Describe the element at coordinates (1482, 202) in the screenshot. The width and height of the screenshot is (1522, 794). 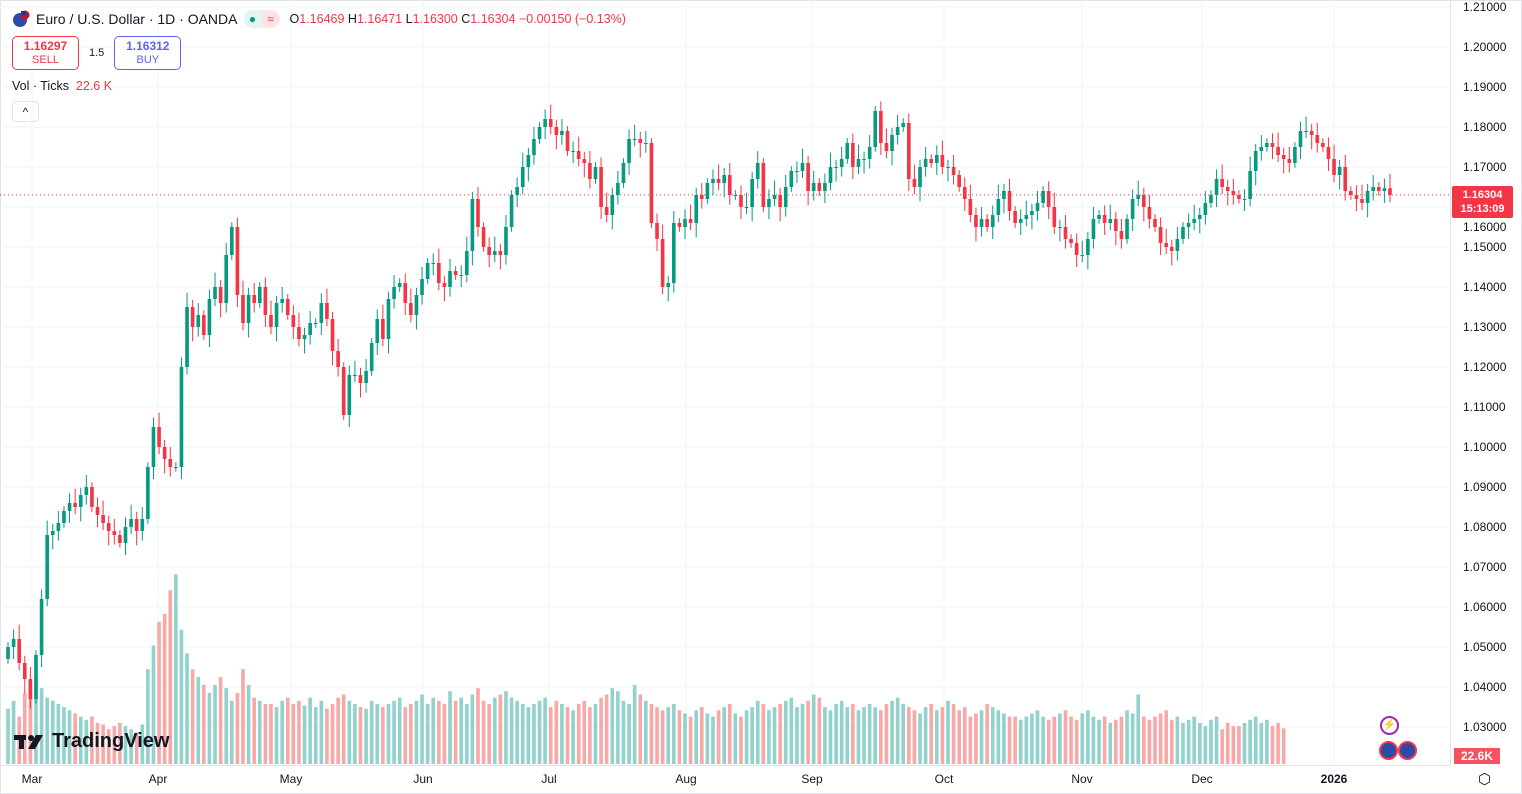
I see `last-price-label: 1.16304 15:13:09` at that location.